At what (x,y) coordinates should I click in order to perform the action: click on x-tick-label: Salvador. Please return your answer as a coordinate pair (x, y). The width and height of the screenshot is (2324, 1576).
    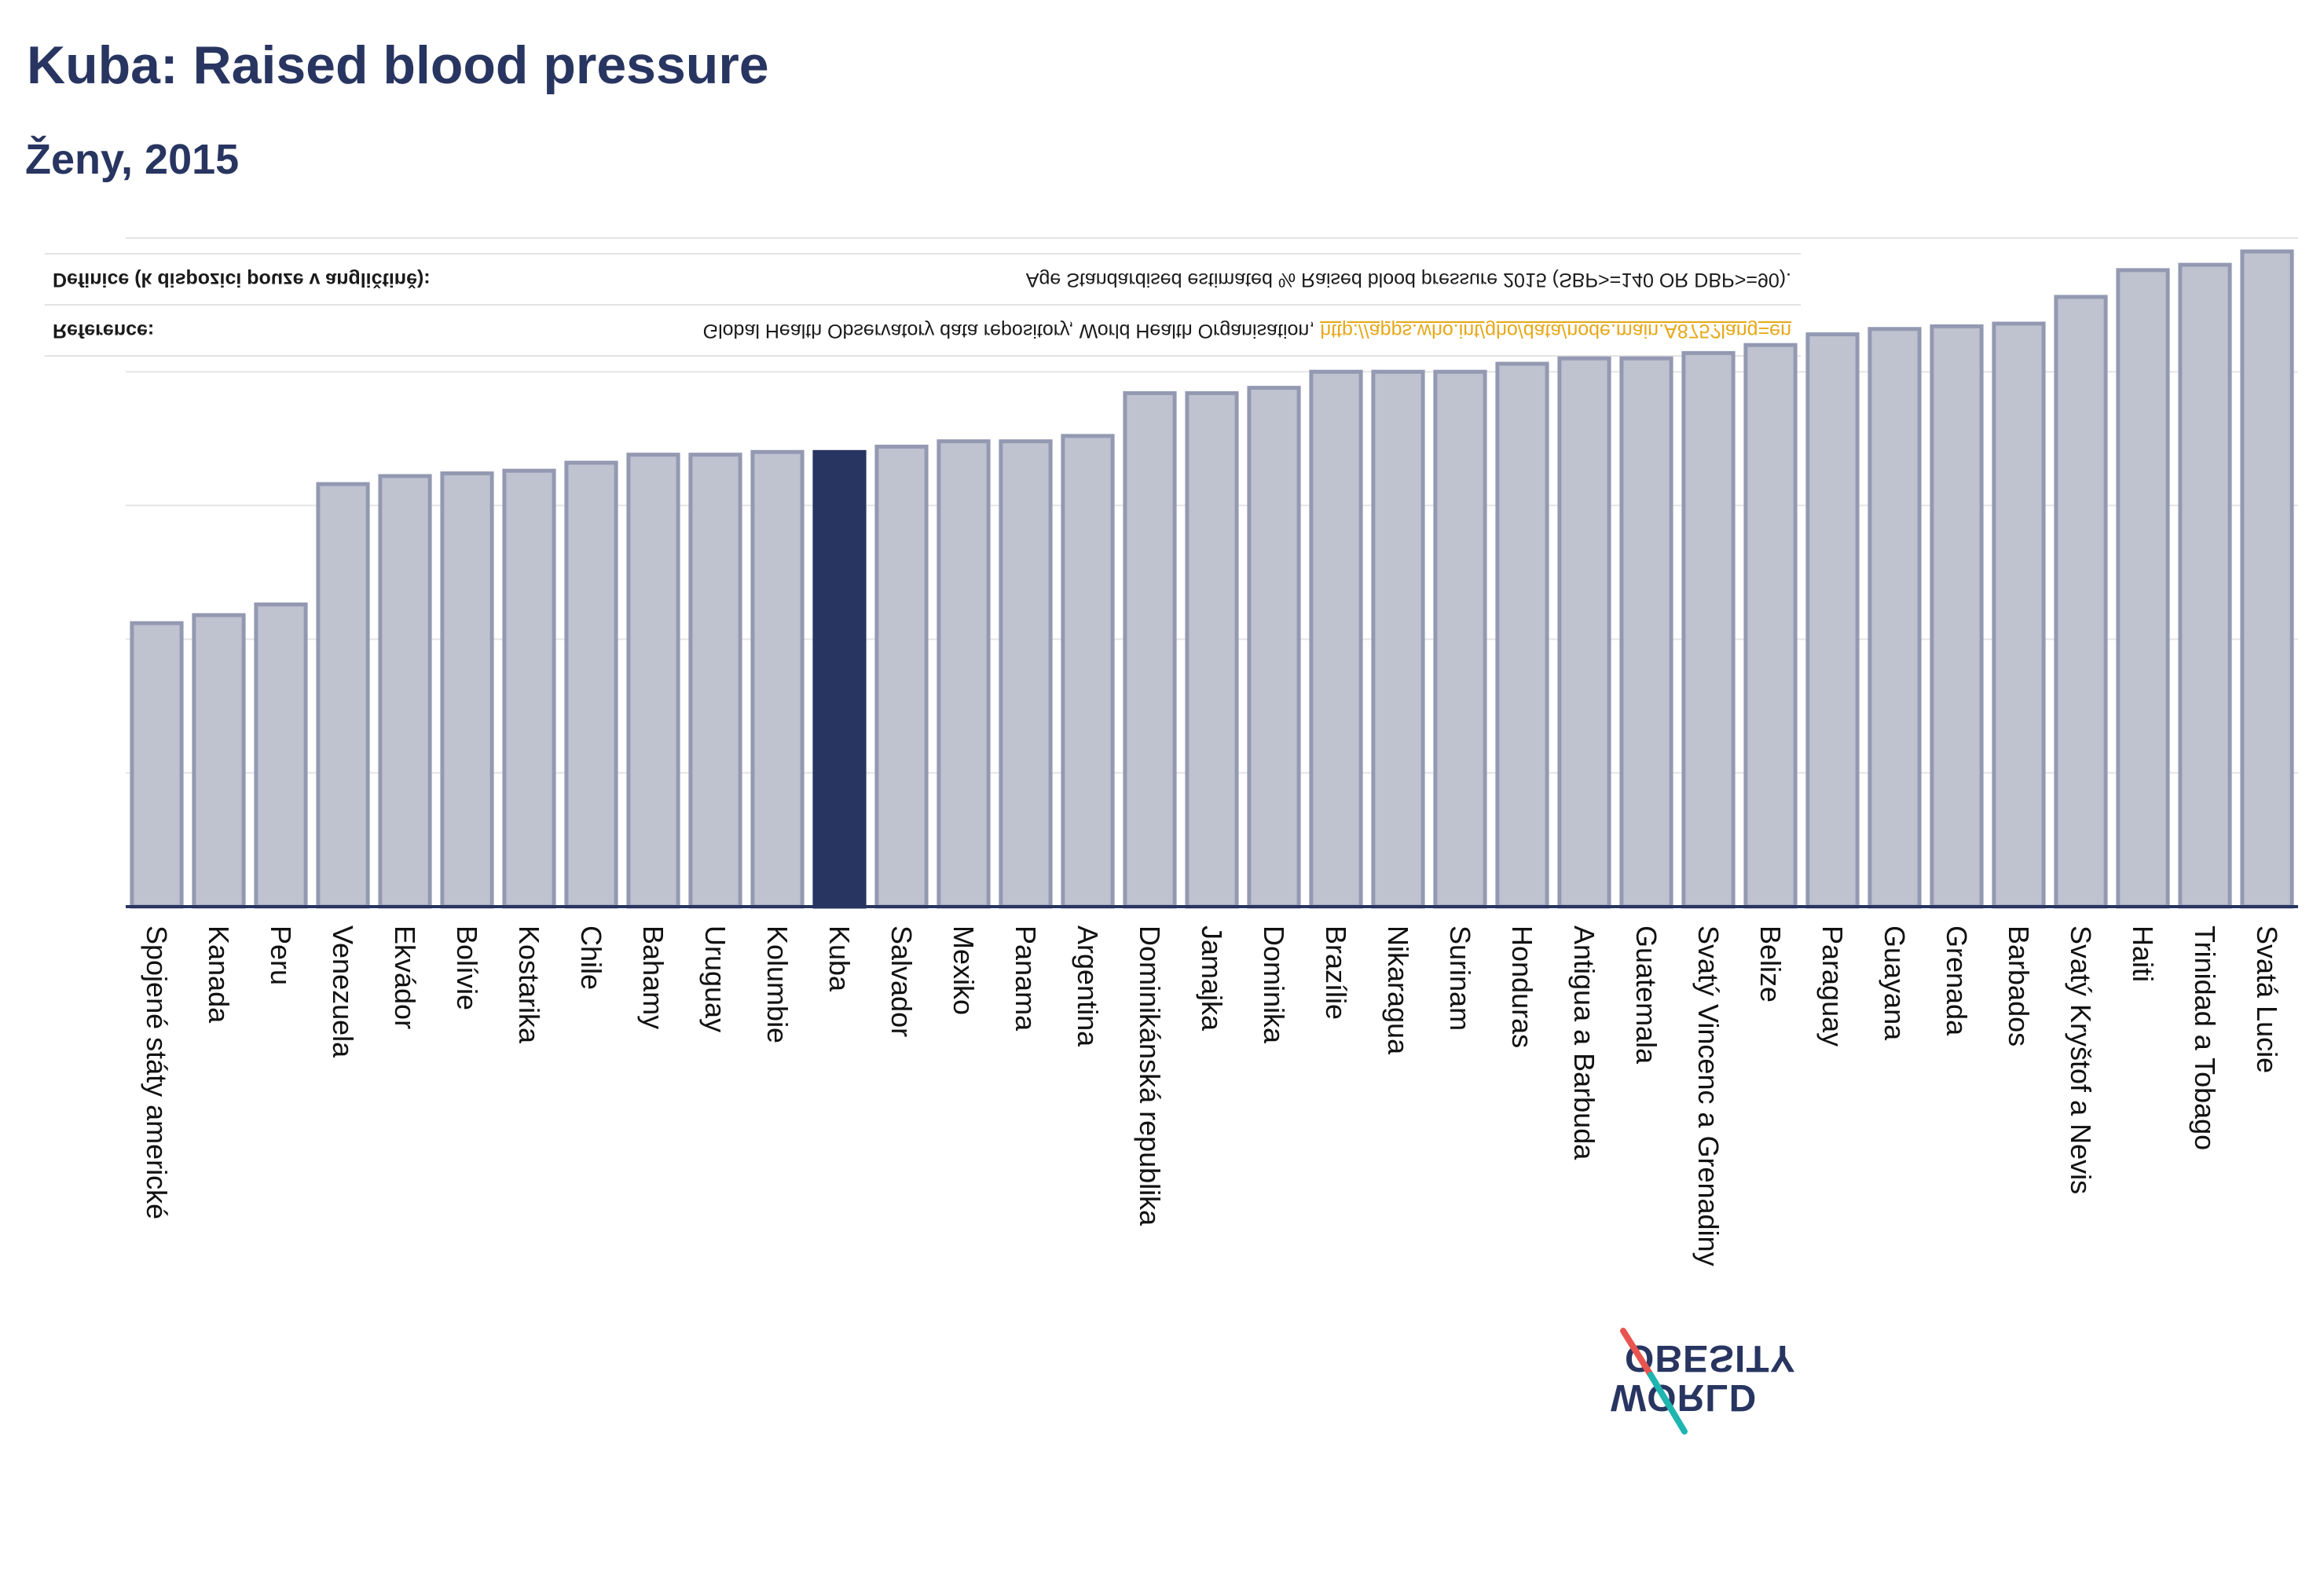
    Looking at the image, I should click on (901, 981).